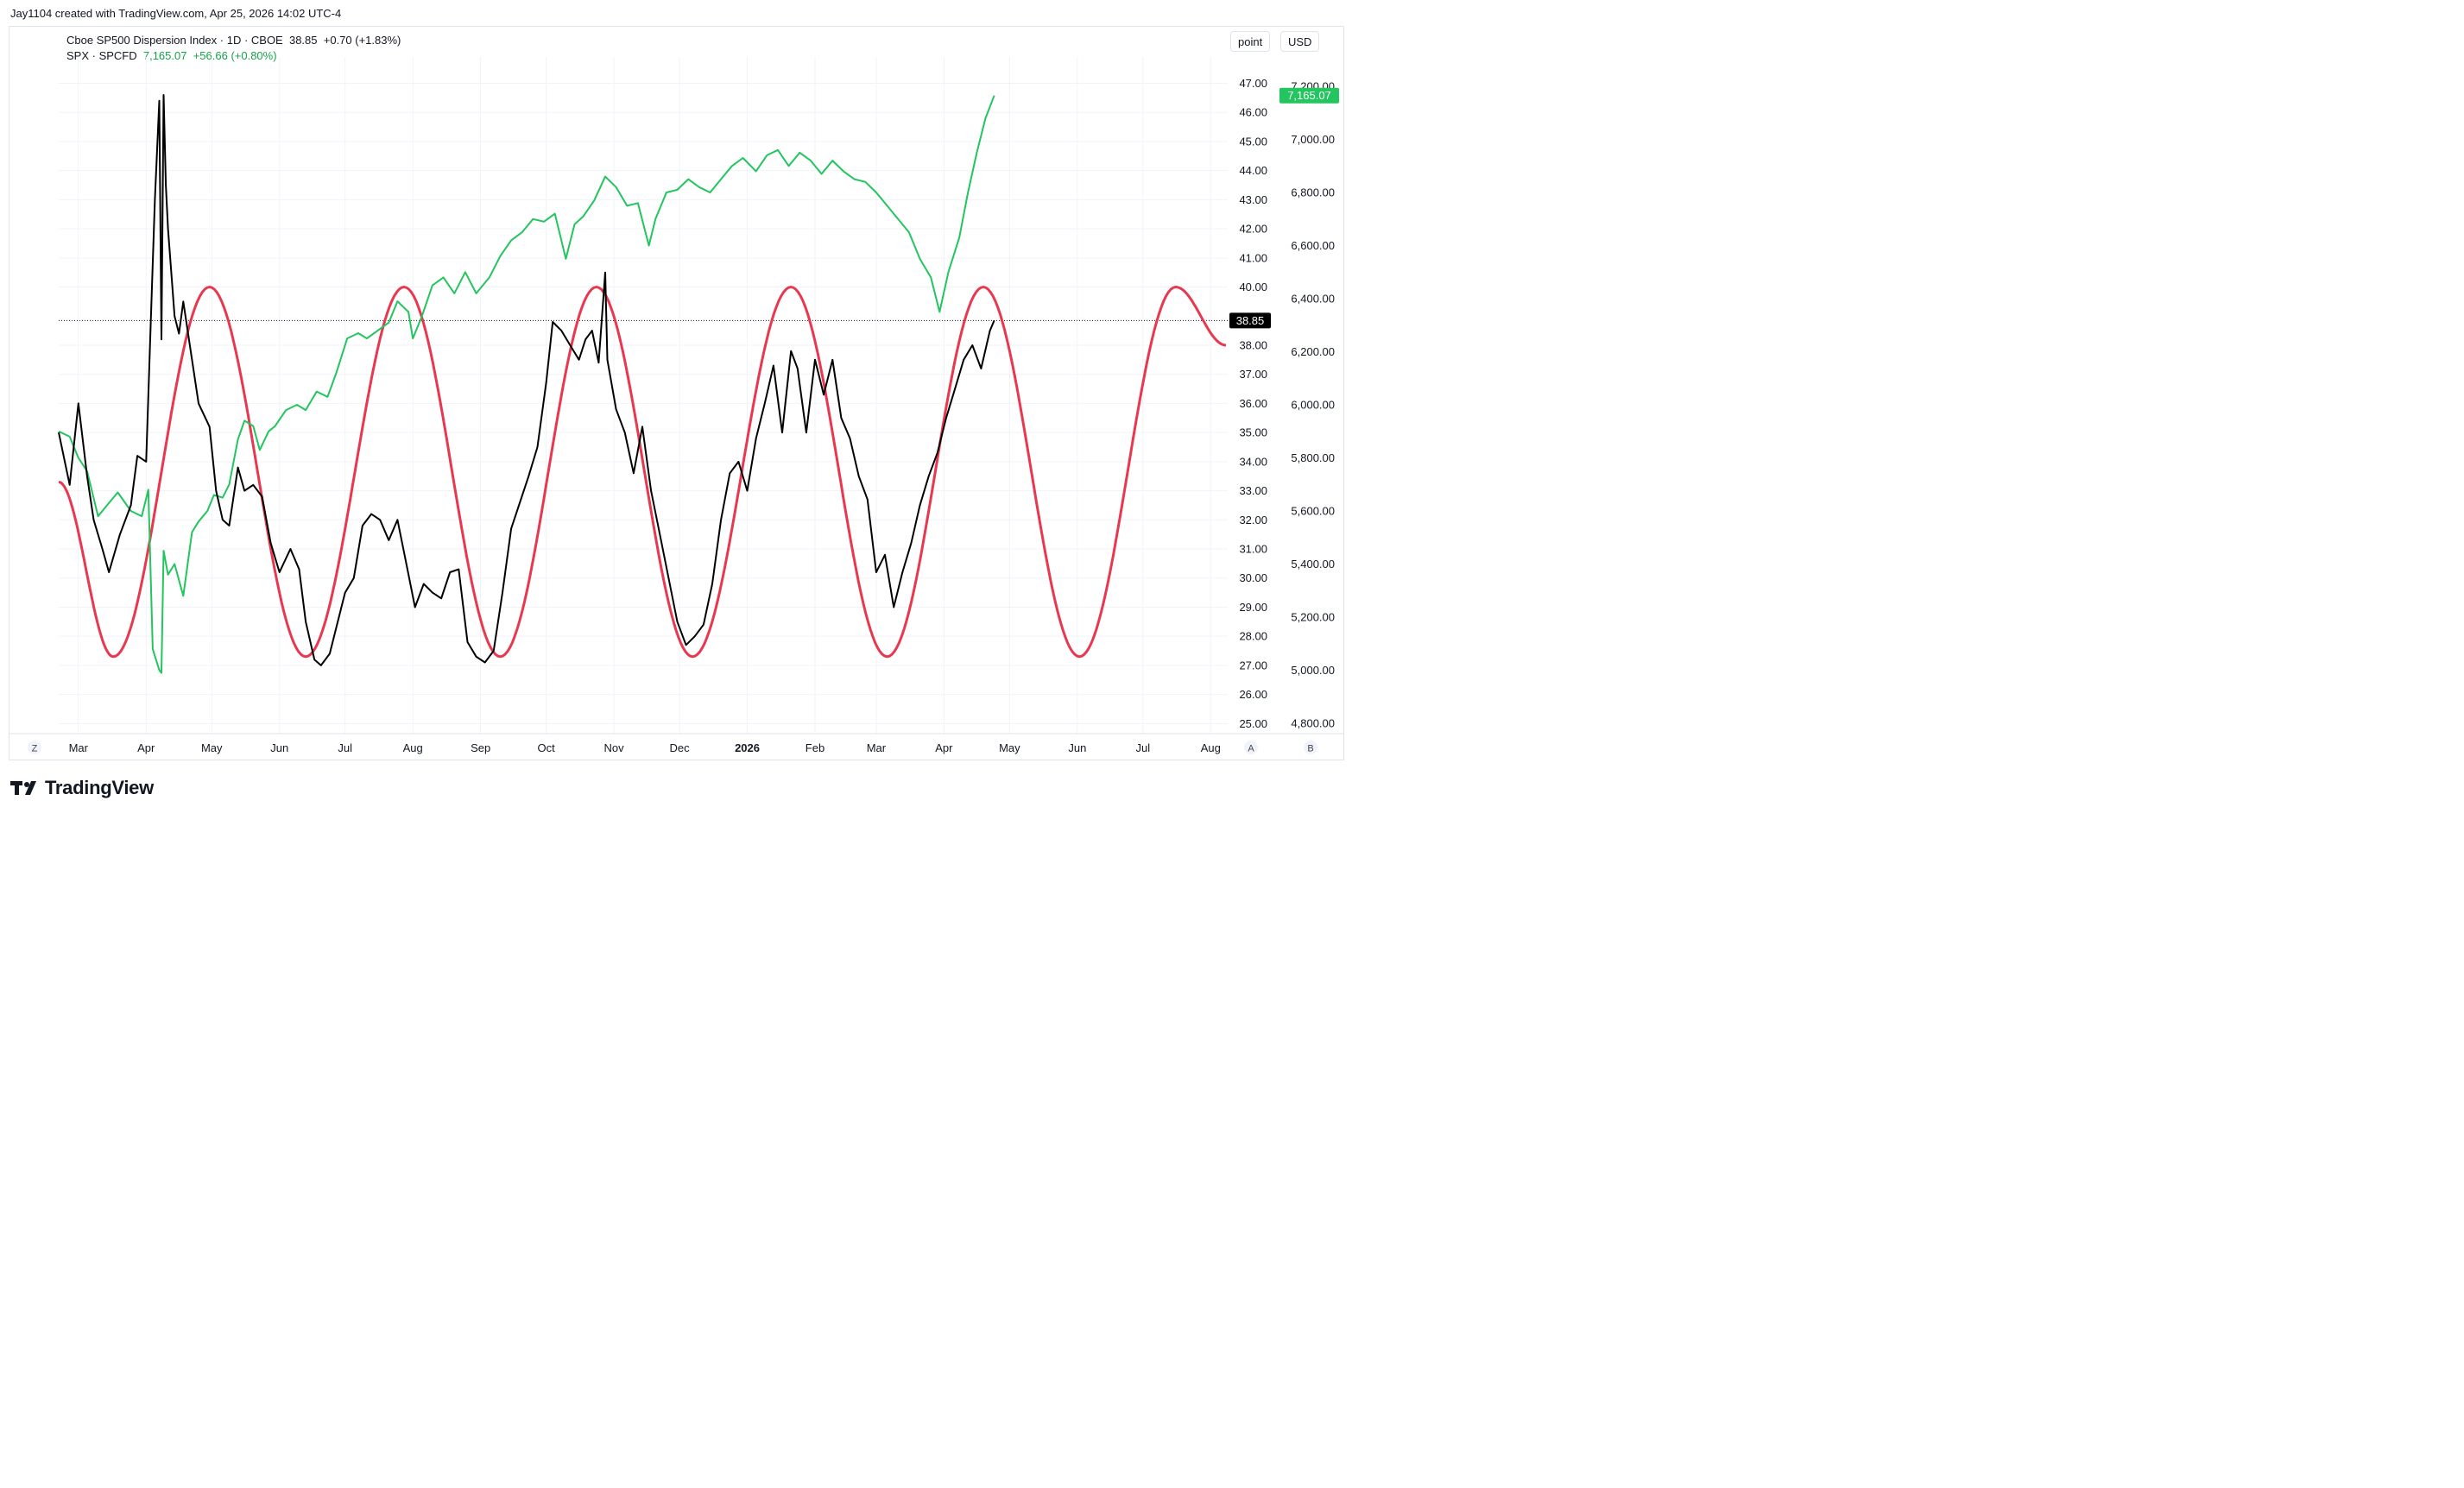 This screenshot has height=1488, width=2464. I want to click on legend-spx-value: 7,165.07, so click(164, 56).